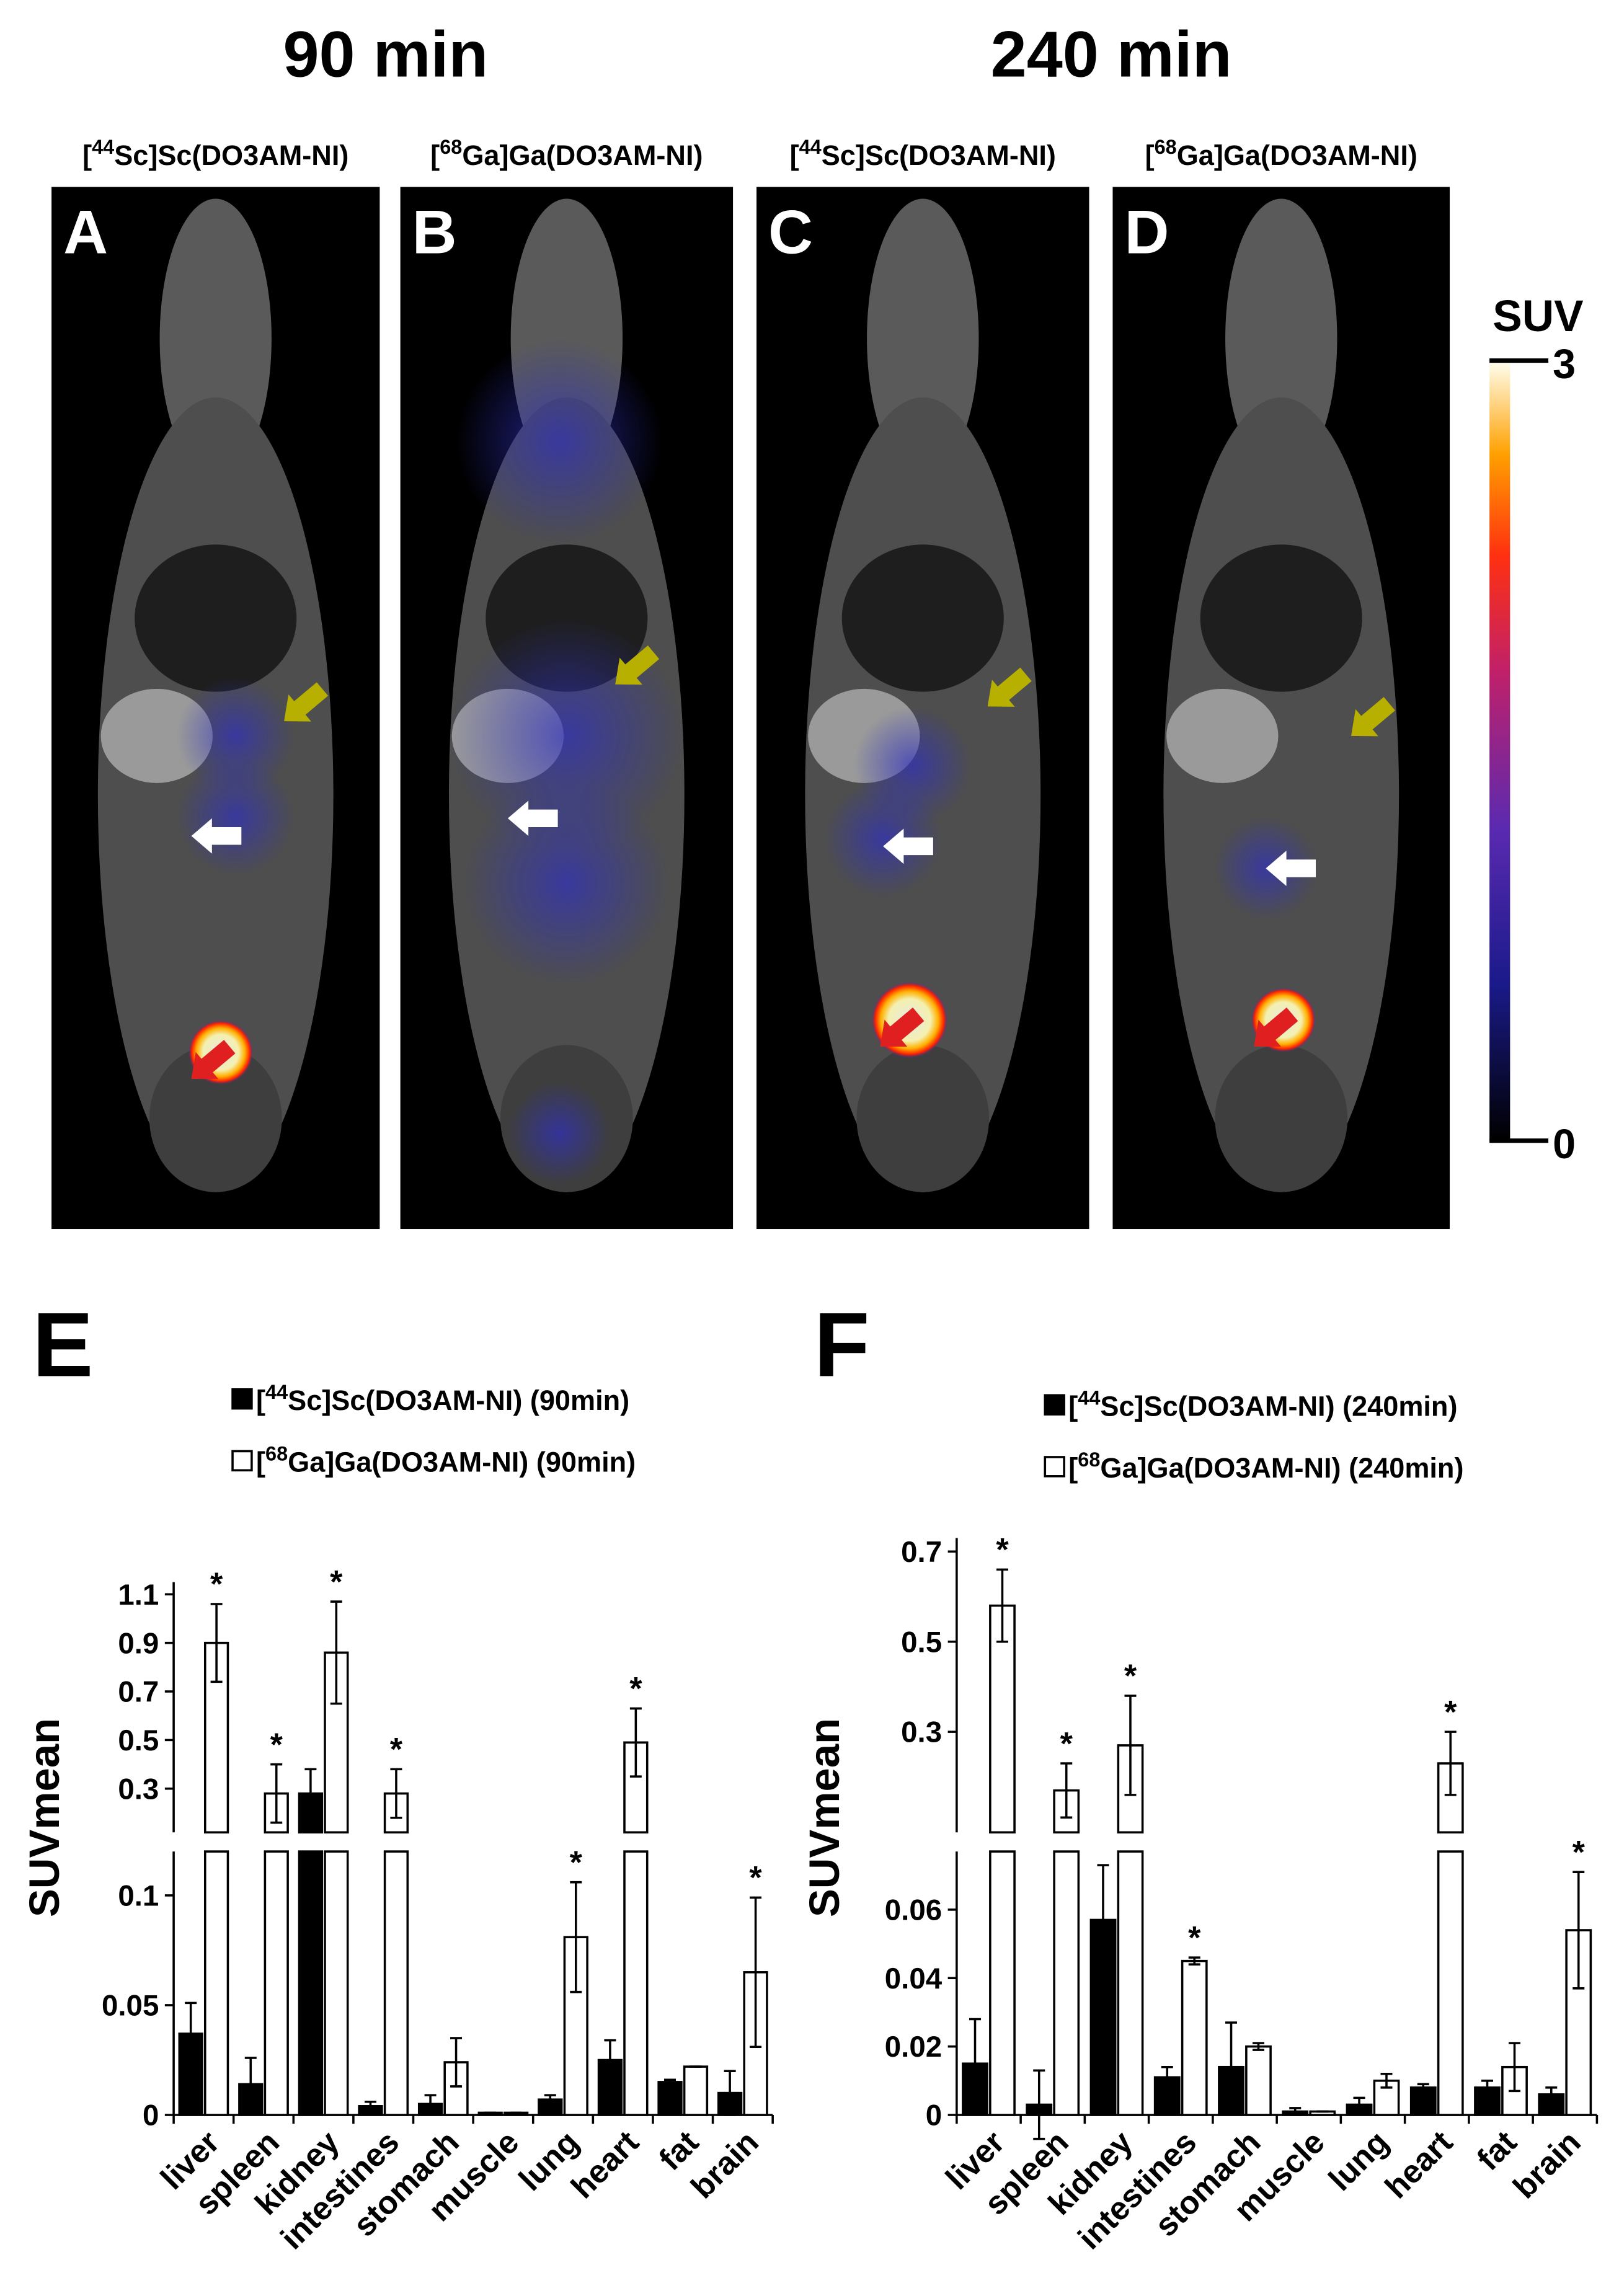  What do you see at coordinates (446, 1461) in the screenshot?
I see `legend-label: [68Ga]Ga(DO3AM-NI) (90min)` at bounding box center [446, 1461].